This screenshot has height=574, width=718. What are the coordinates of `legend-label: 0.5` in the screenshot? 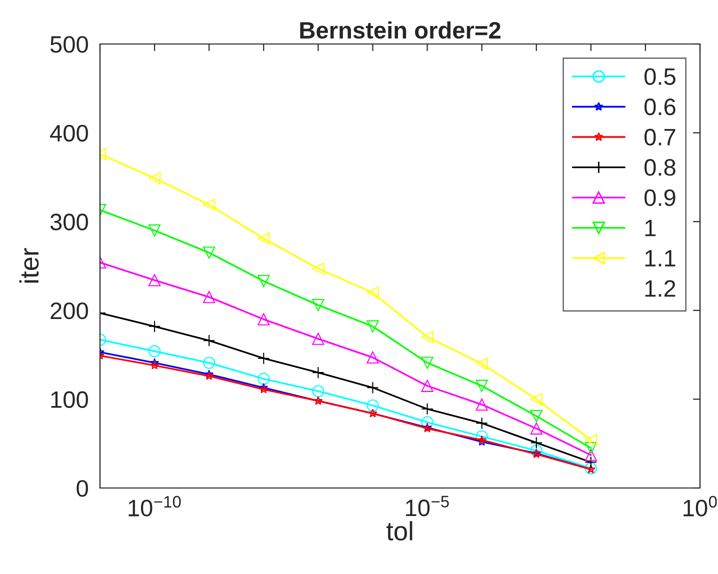 It's located at (660, 76).